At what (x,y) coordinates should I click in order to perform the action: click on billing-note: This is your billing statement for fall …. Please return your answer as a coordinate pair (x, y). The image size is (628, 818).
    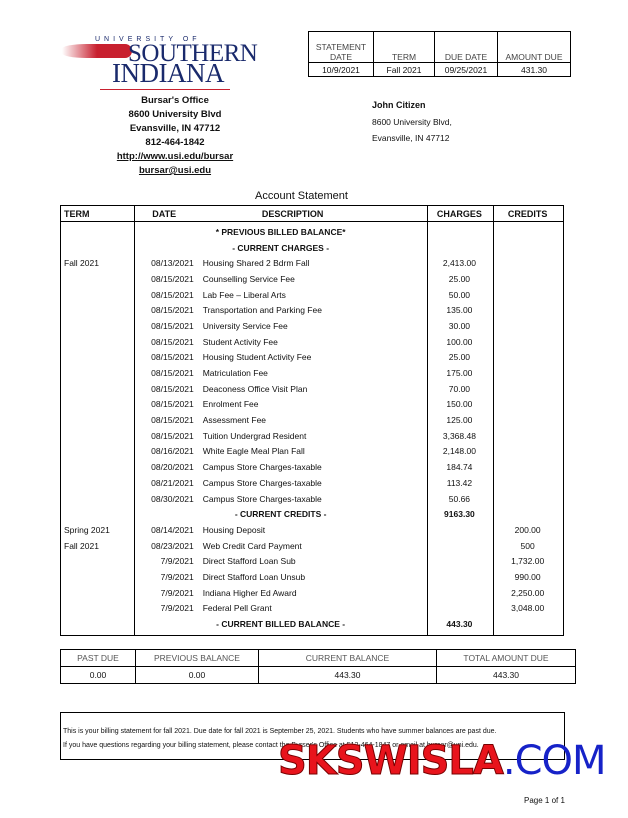
    Looking at the image, I should click on (312, 736).